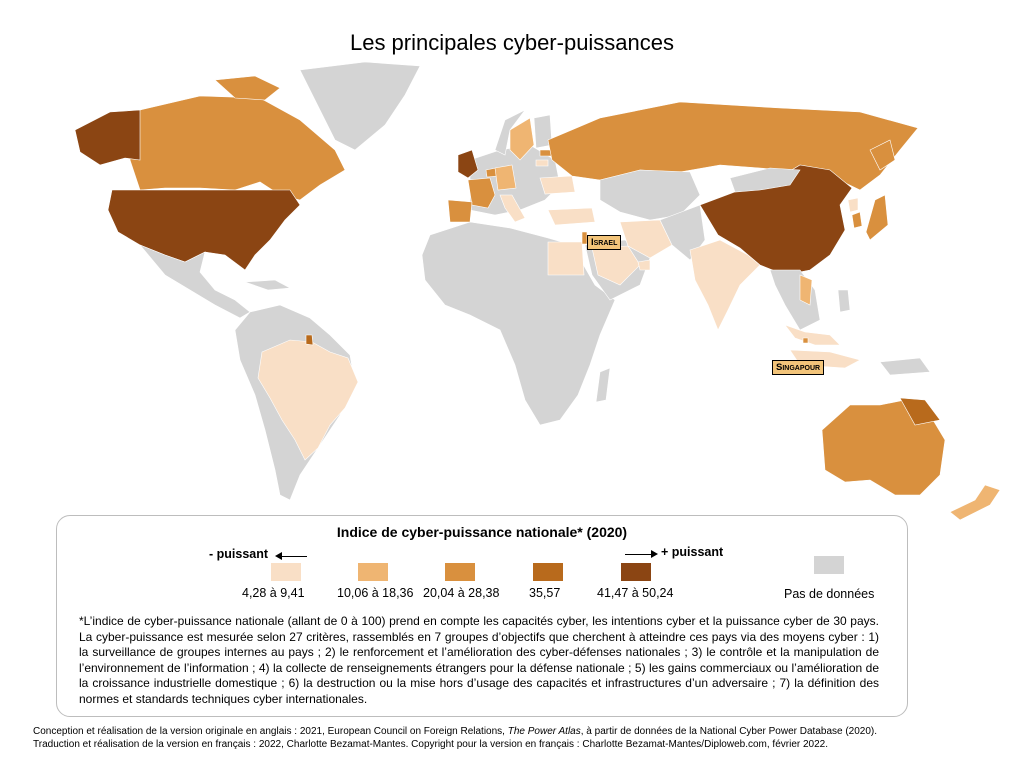  Describe the element at coordinates (557, 185) in the screenshot. I see `country-ukraine` at that location.